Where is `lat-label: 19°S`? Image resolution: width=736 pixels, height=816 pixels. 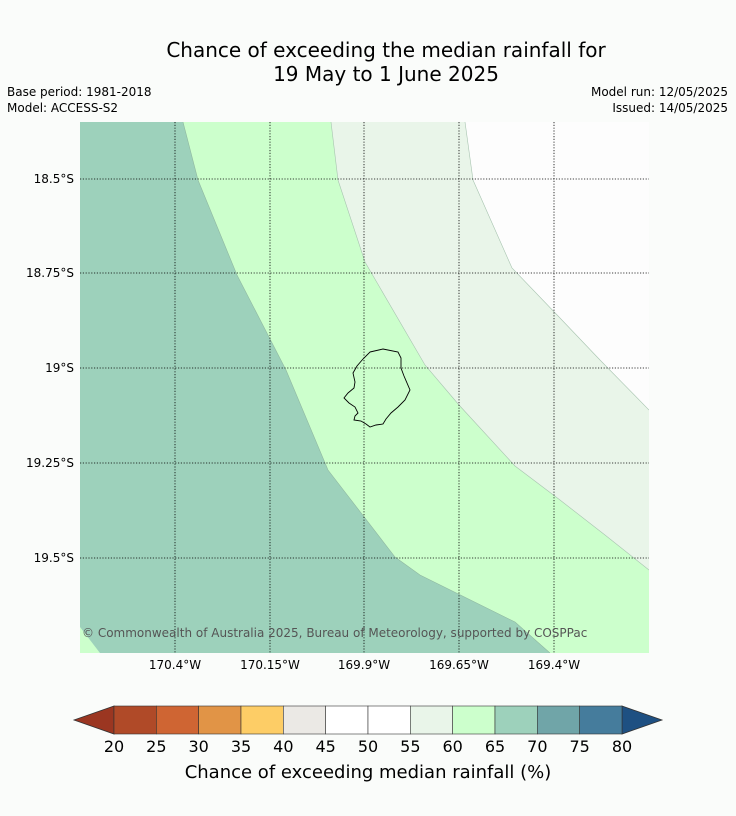 lat-label: 19°S is located at coordinates (59, 368).